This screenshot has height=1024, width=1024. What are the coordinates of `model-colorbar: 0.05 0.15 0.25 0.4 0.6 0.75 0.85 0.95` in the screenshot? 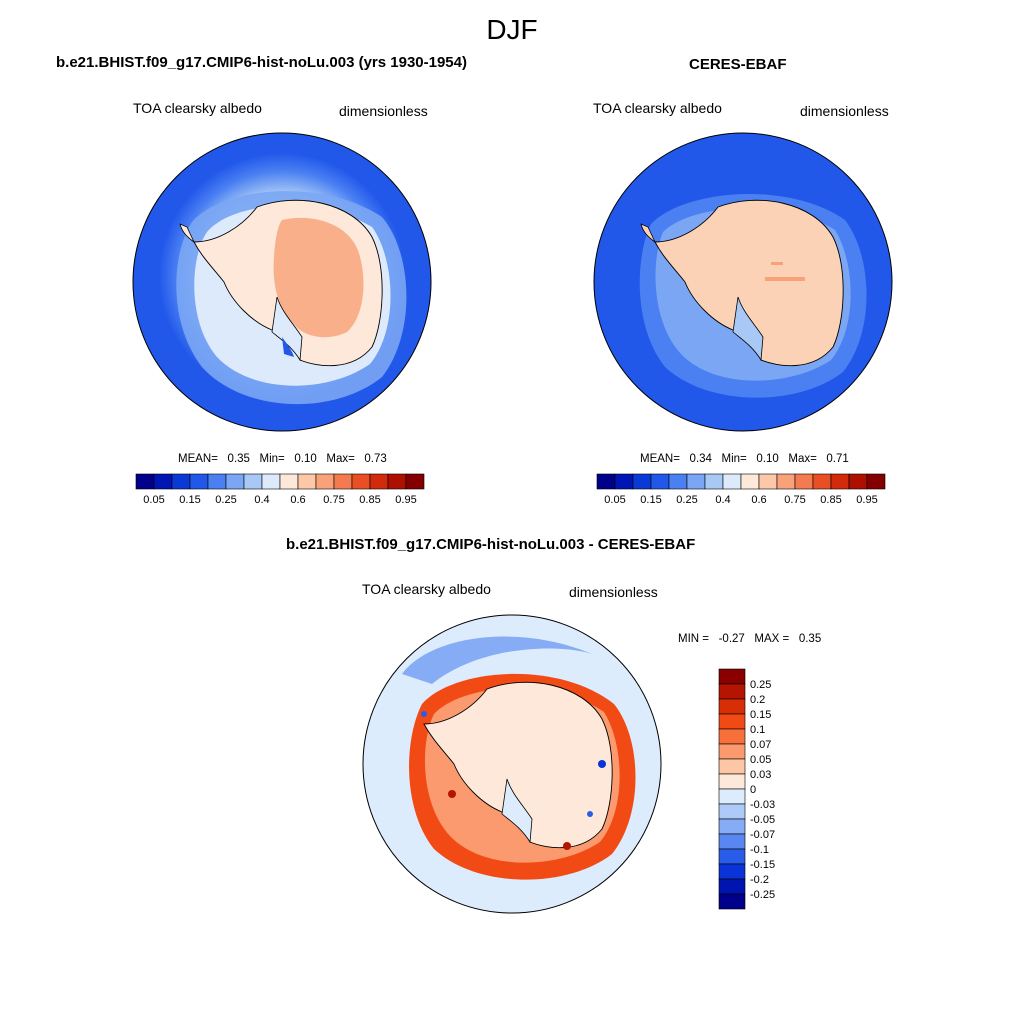 It's located at (280, 489).